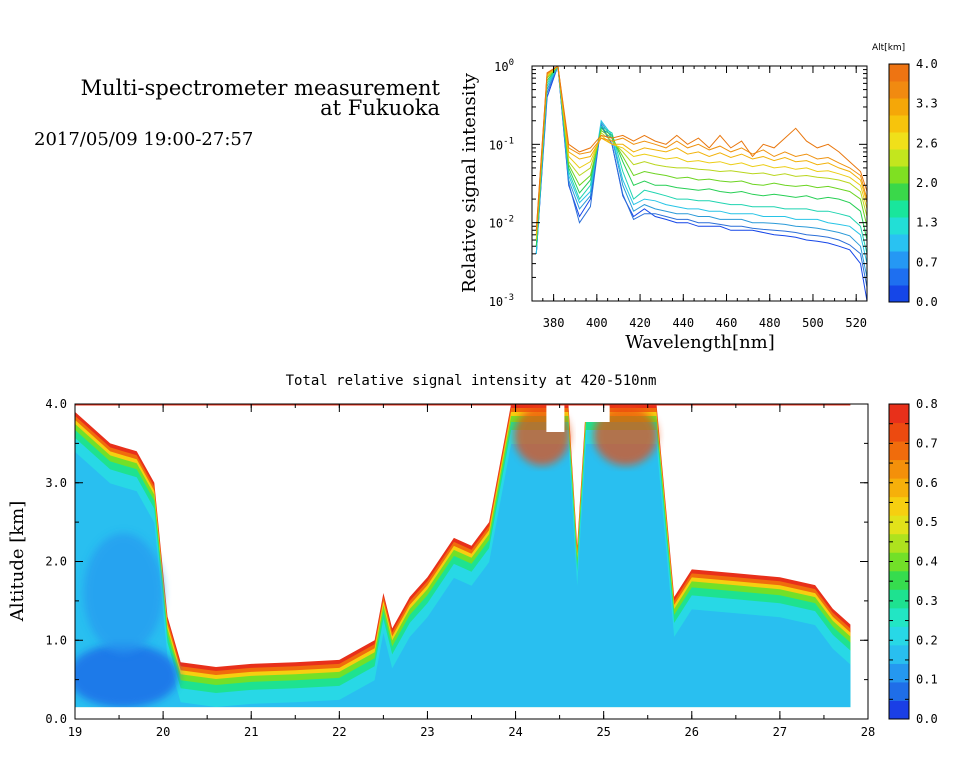  What do you see at coordinates (927, 562) in the screenshot?
I see `intensity-colorbar-label: 0.4` at bounding box center [927, 562].